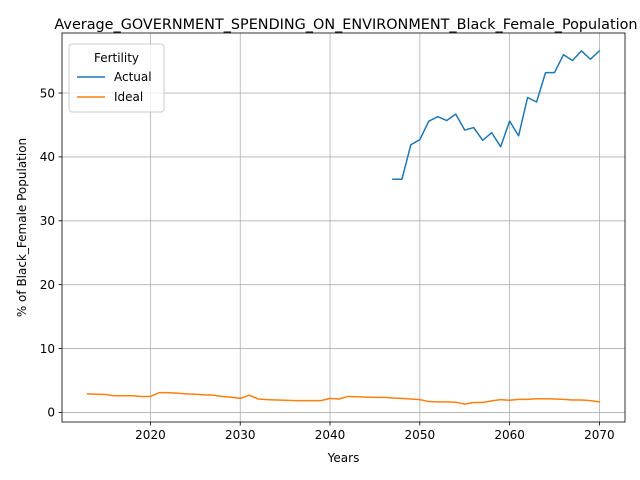  I want to click on y-tick-label: 30, so click(47, 221).